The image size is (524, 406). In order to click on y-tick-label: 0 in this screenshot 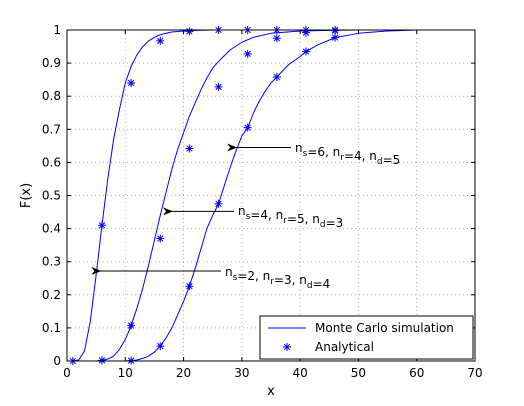, I will do `click(57, 361)`.